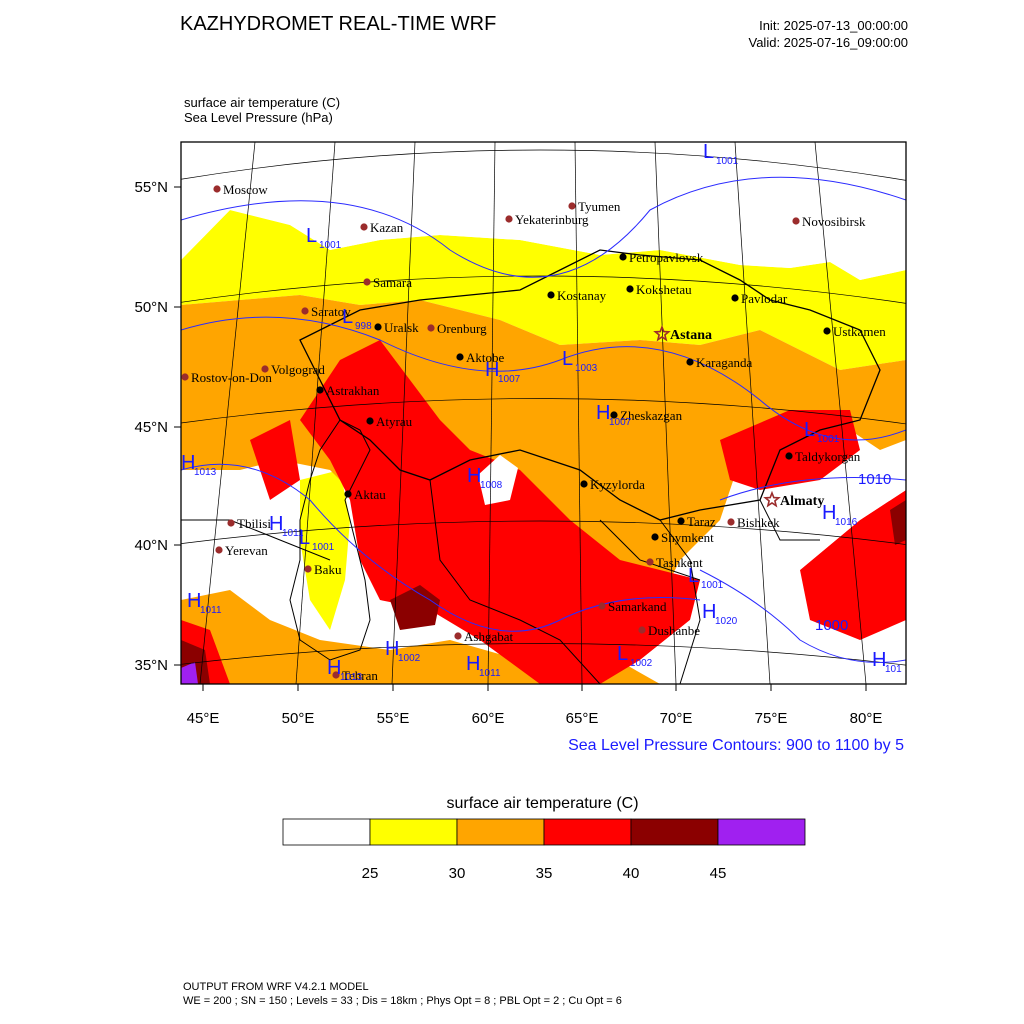 This screenshot has height=1024, width=1024. What do you see at coordinates (547, 219) in the screenshot?
I see `city-yekaterinburg: Yekaterinburg` at bounding box center [547, 219].